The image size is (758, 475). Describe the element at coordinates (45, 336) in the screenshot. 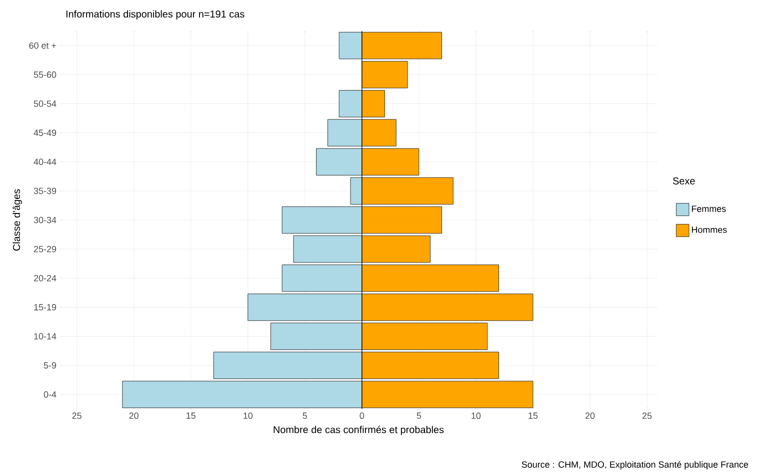

I see `y-tick-label: 10-14` at that location.